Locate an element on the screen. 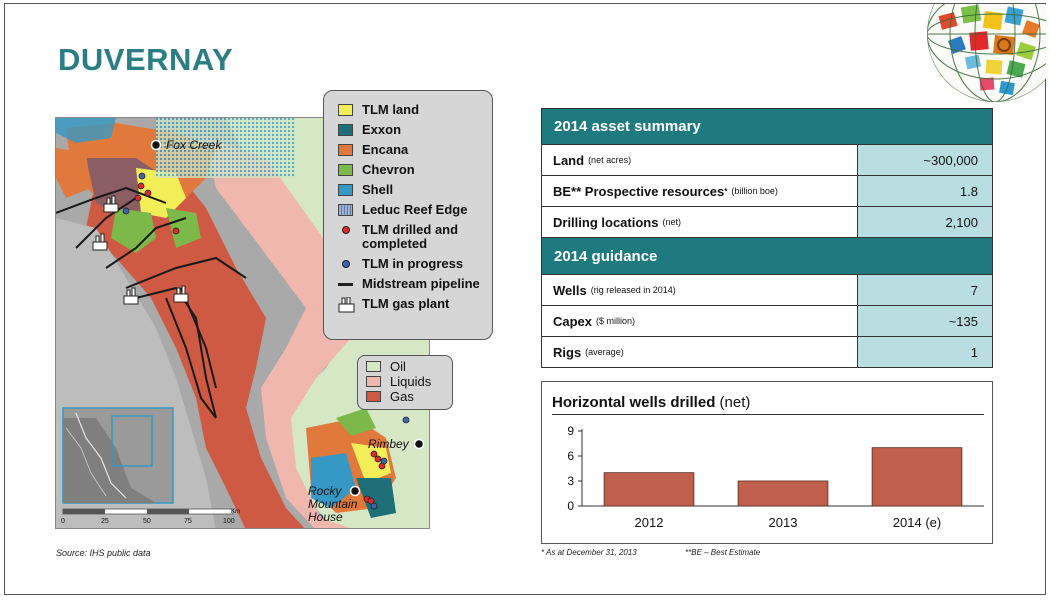 The width and height of the screenshot is (1050, 601). prospective-resources-value: 1.8 is located at coordinates (925, 191).